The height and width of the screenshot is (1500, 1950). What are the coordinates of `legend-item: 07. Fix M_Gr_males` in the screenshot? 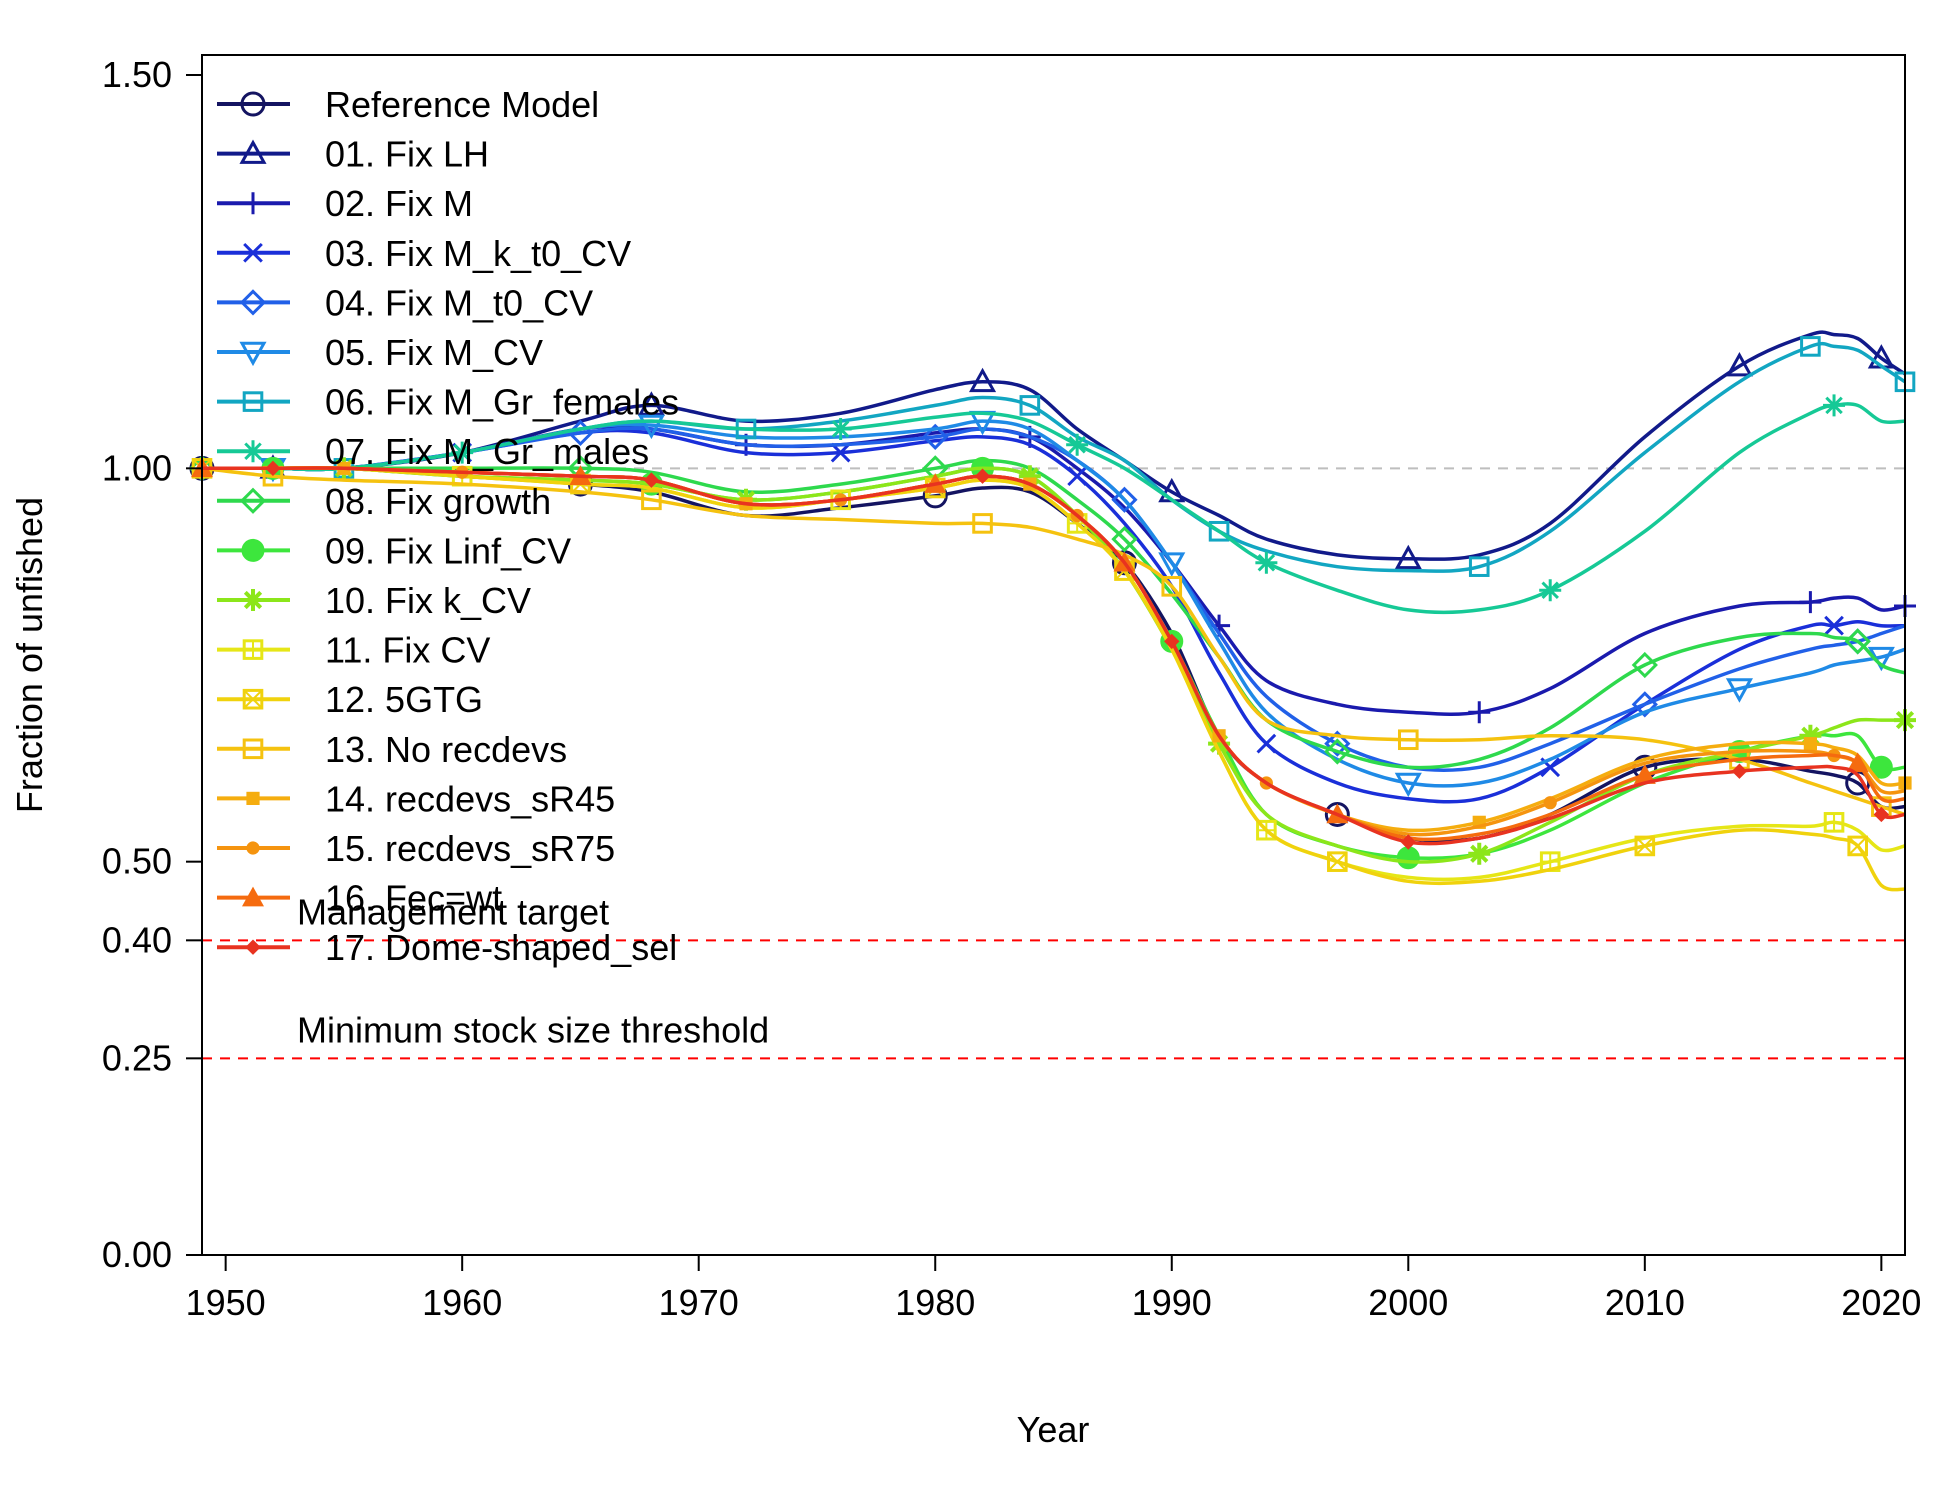 It's located at (433, 451).